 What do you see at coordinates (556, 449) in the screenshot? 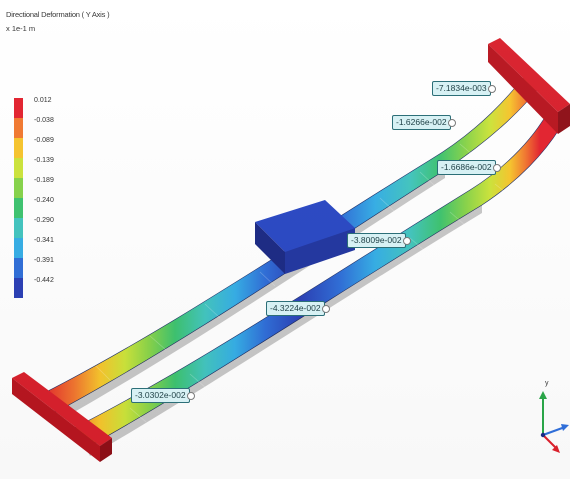
I see `z-arrow-icon` at bounding box center [556, 449].